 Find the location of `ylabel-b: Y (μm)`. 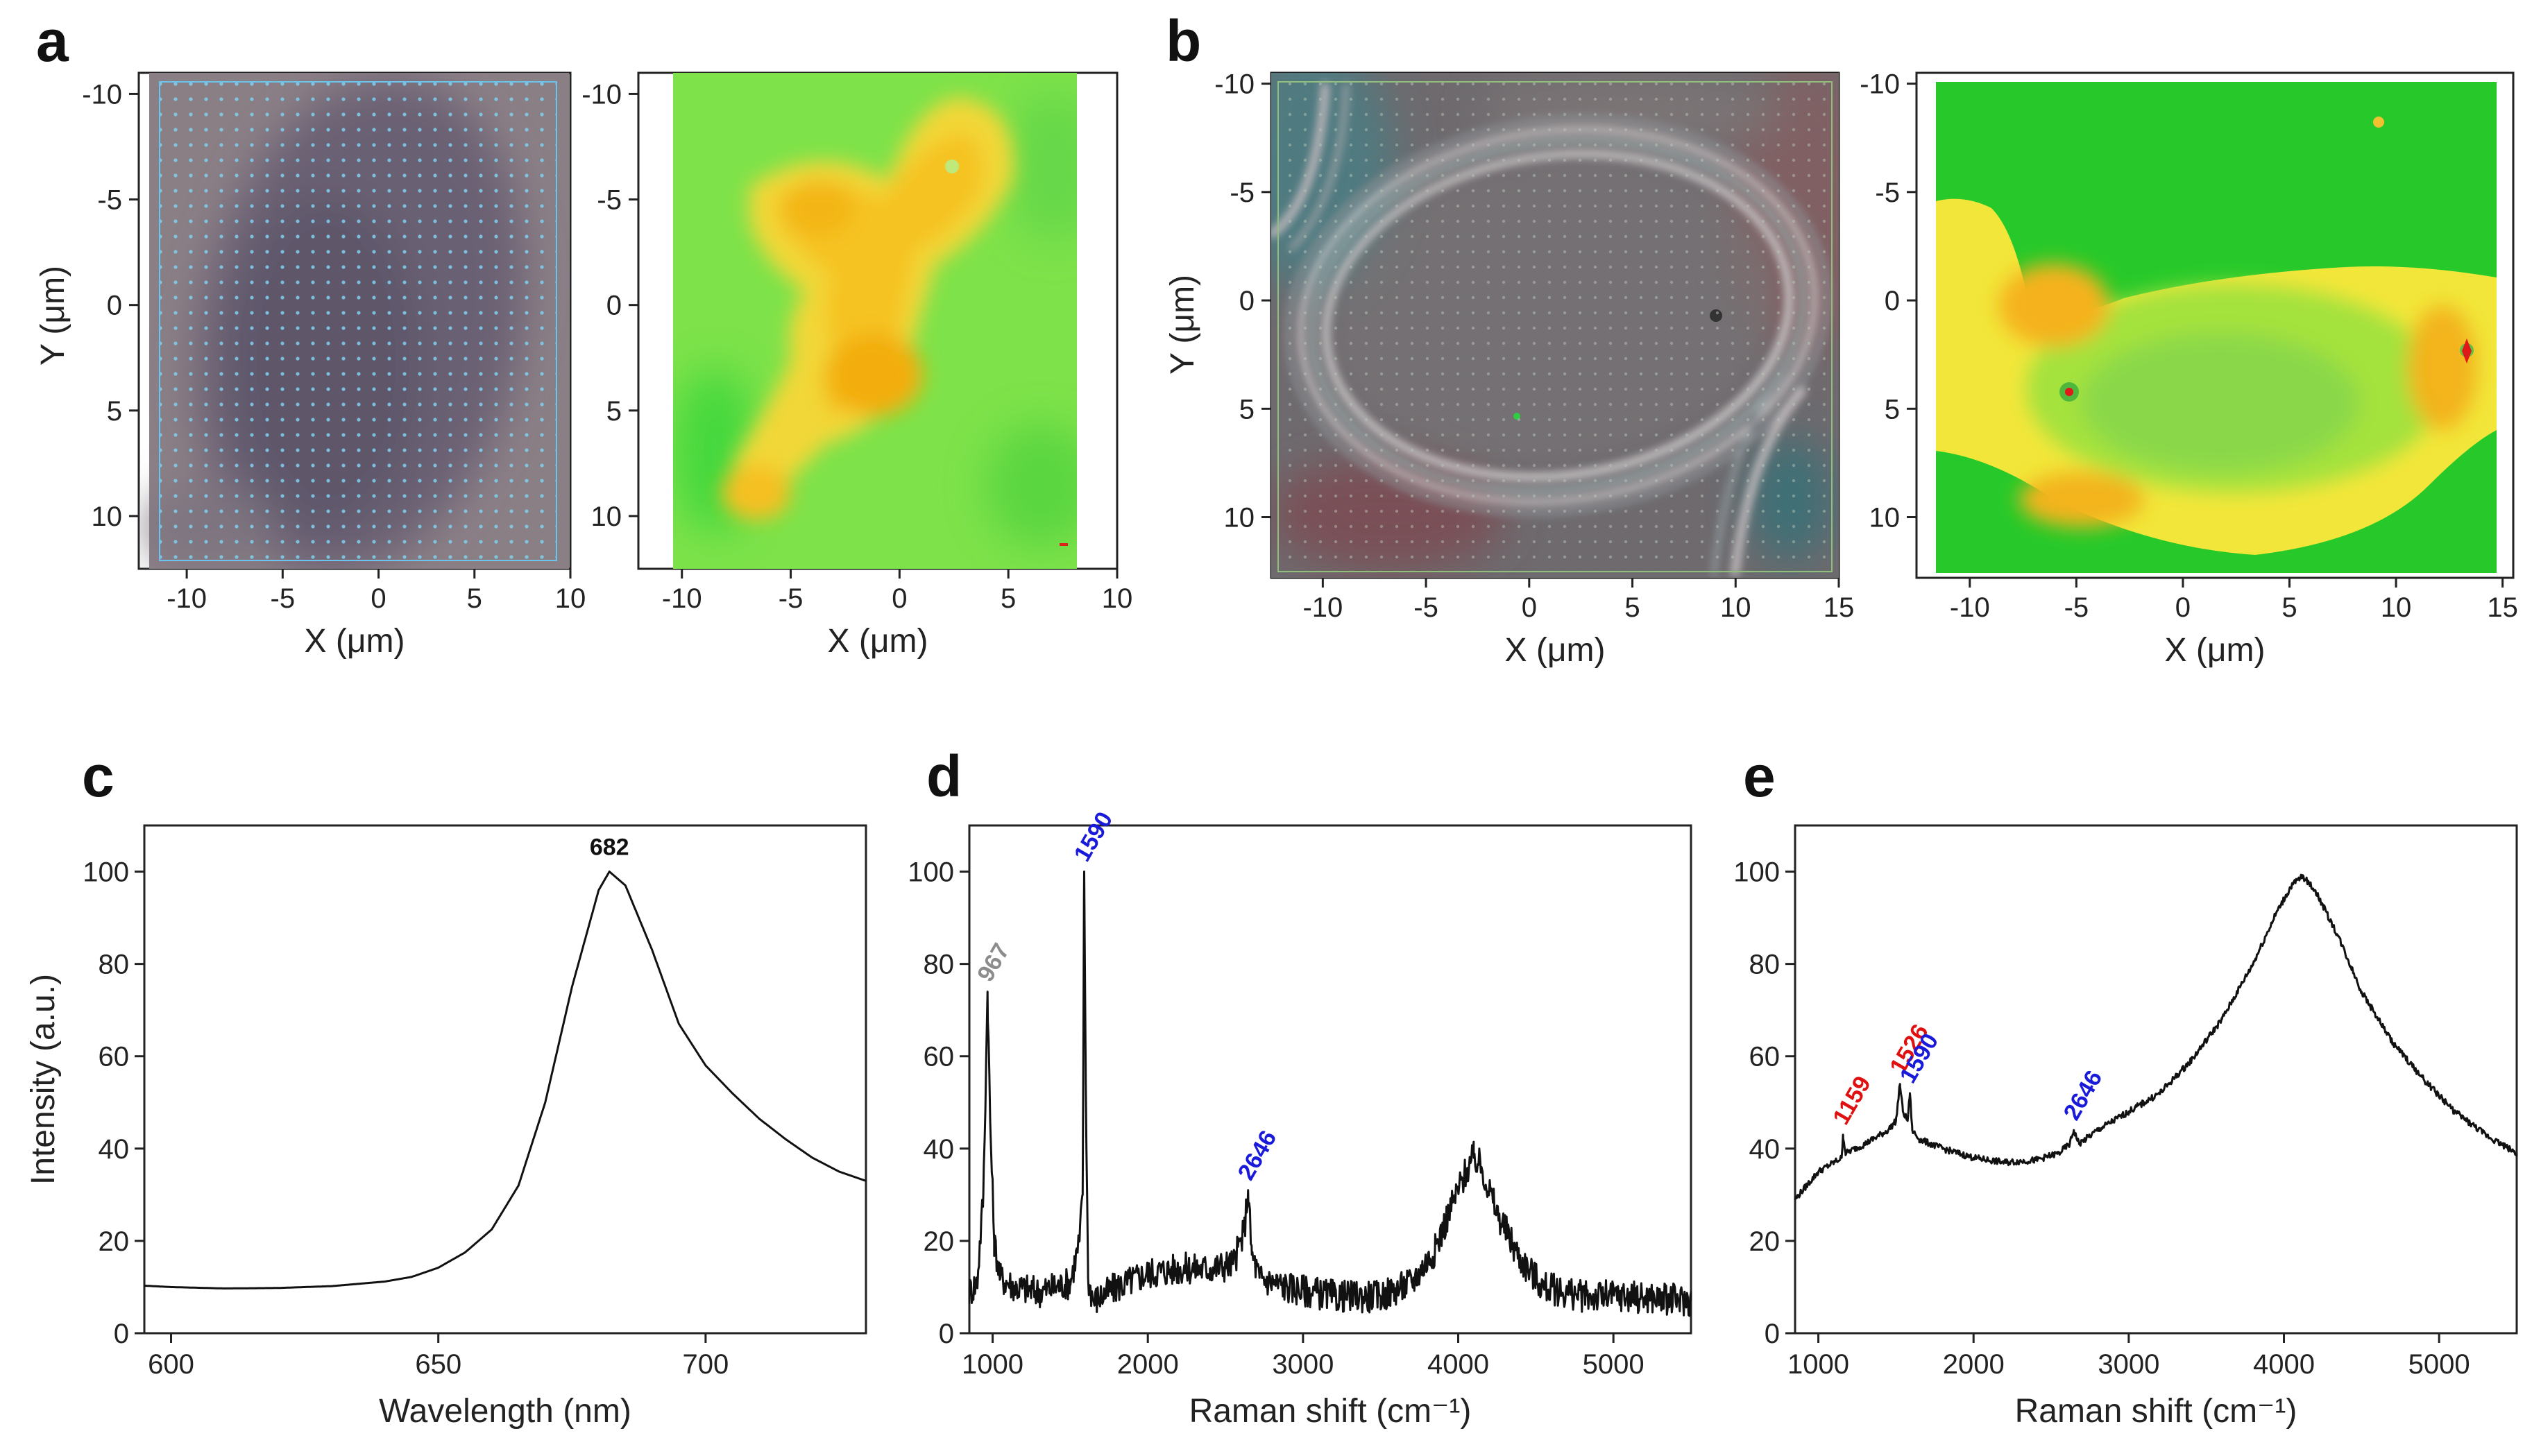

ylabel-b: Y (μm) is located at coordinates (1182, 325).